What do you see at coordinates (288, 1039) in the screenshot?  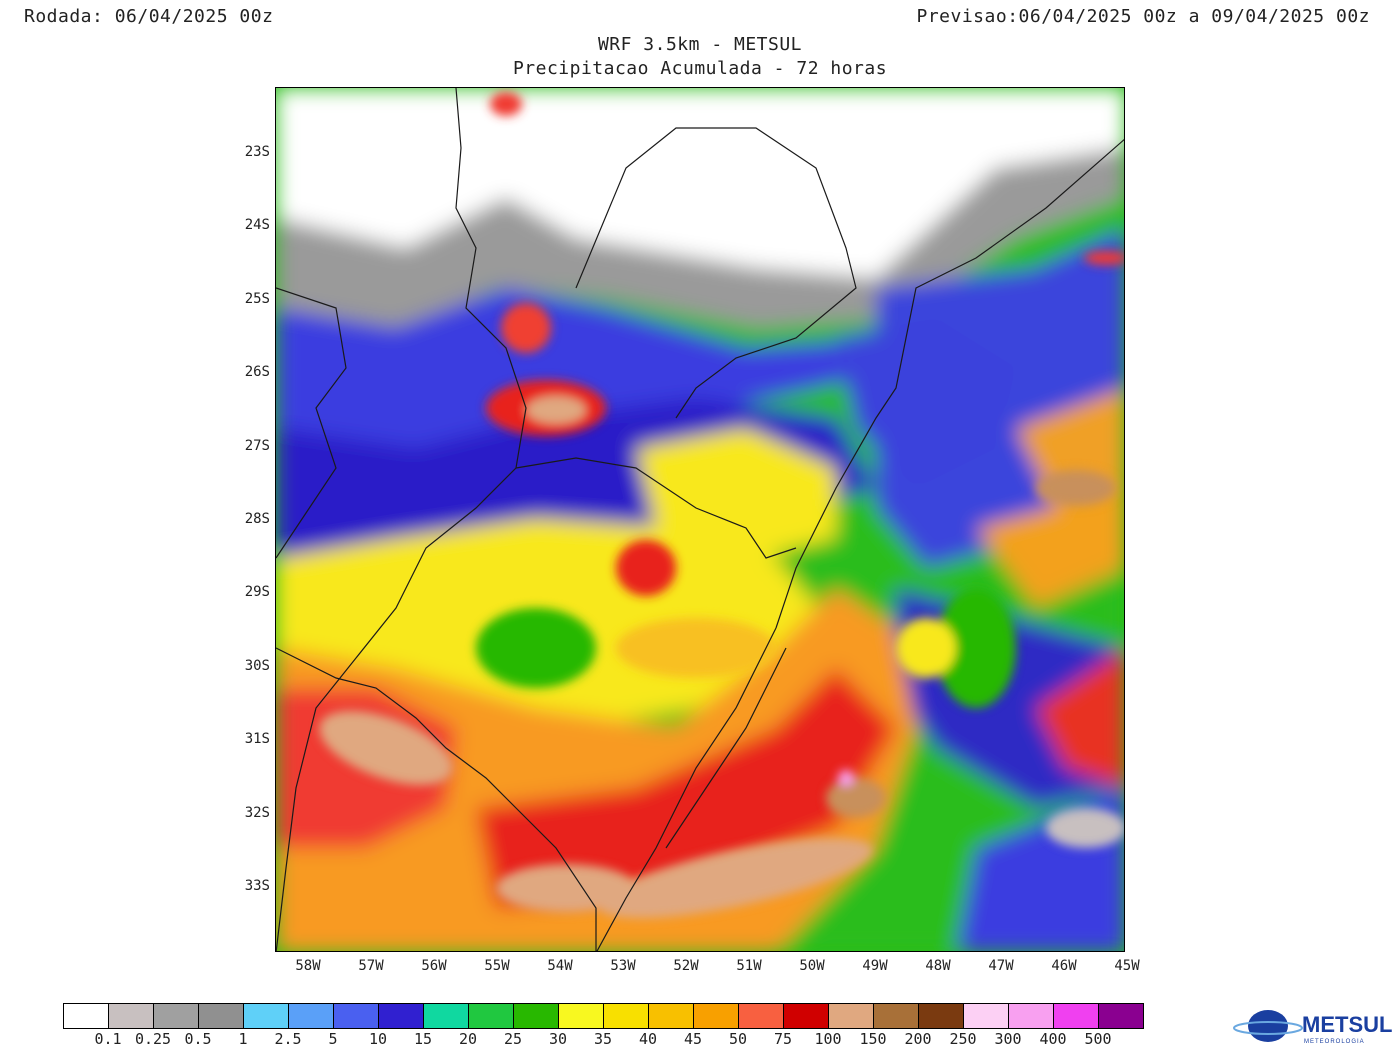 I see `colorbar-label: 2.5` at bounding box center [288, 1039].